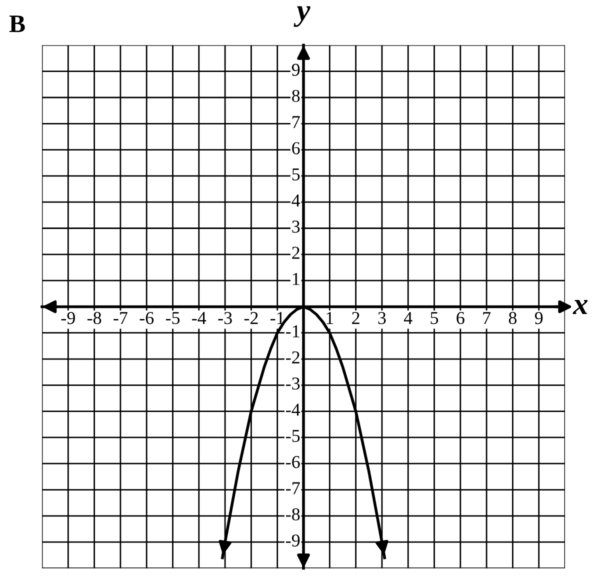 This screenshot has width=595, height=587. I want to click on y-tick-label: -1, so click(293, 331).